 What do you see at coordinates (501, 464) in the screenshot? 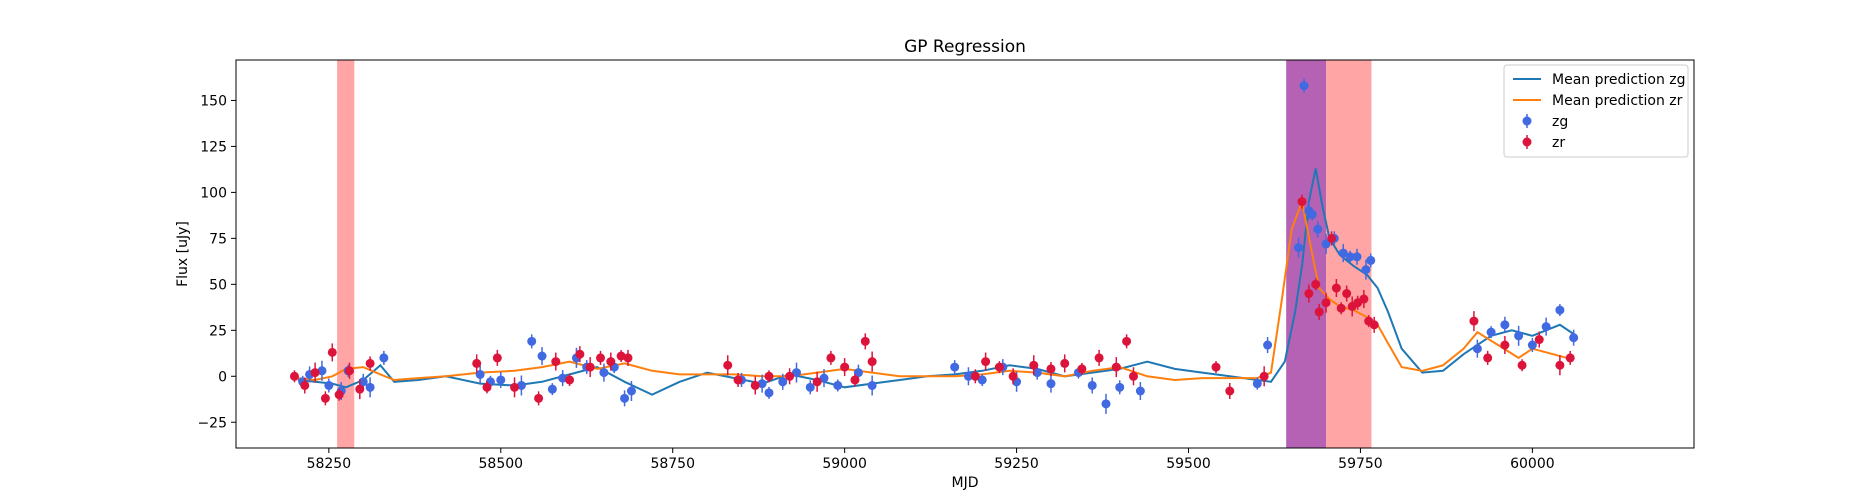
I see `x-tick-label: 58500` at bounding box center [501, 464].